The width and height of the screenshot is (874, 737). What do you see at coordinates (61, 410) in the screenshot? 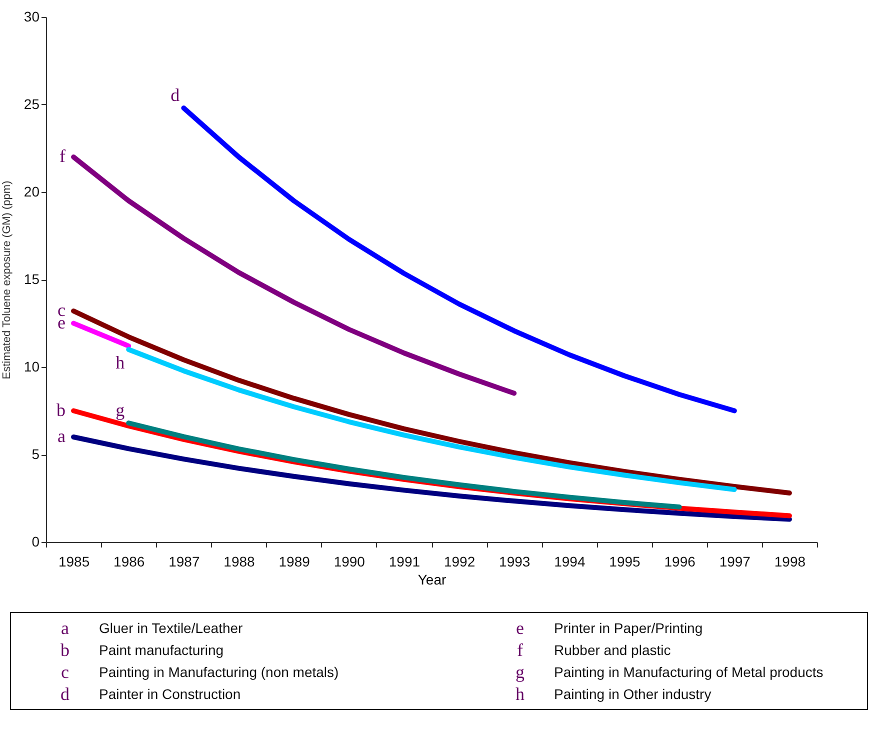
I see `series-label: b` at bounding box center [61, 410].